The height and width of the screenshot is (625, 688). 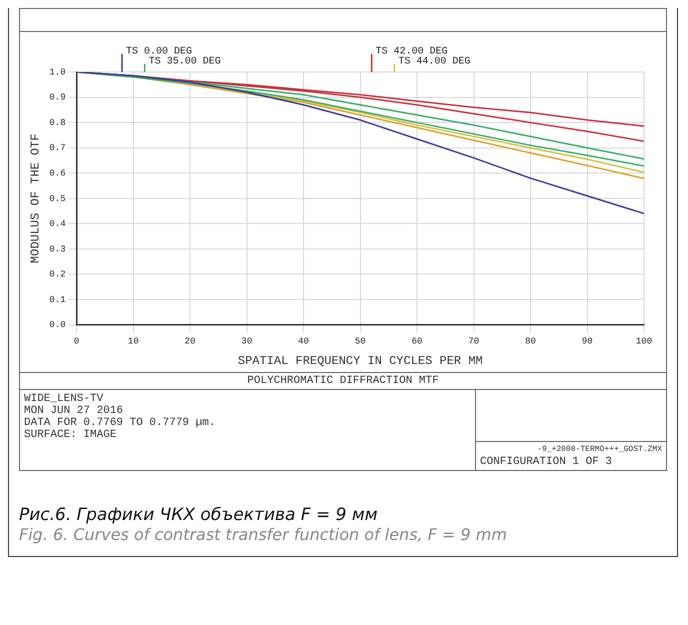 What do you see at coordinates (246, 341) in the screenshot?
I see `x-tick-label: 30` at bounding box center [246, 341].